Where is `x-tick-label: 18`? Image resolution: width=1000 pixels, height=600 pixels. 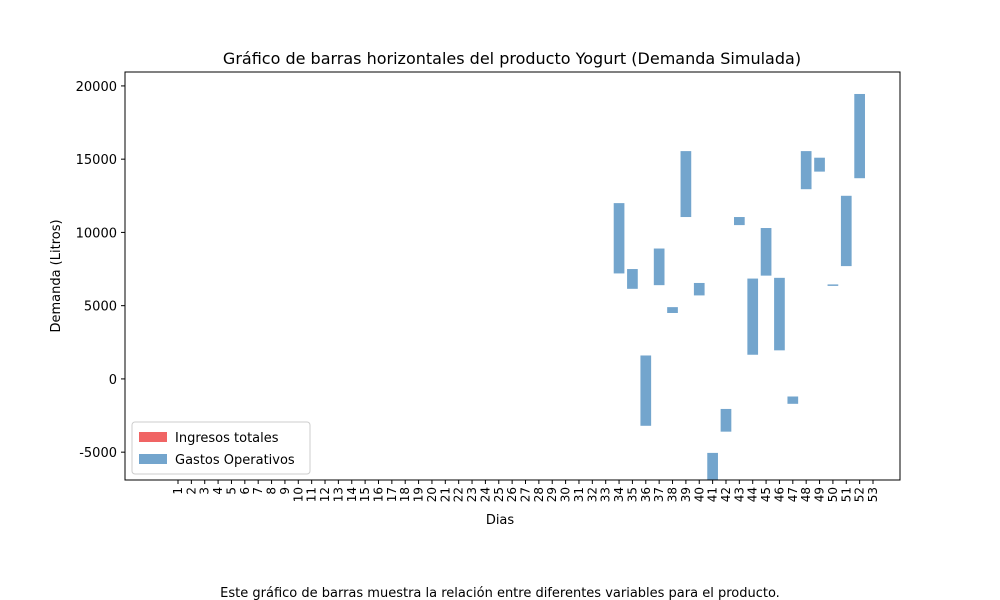 x-tick-label: 18 is located at coordinates (405, 494).